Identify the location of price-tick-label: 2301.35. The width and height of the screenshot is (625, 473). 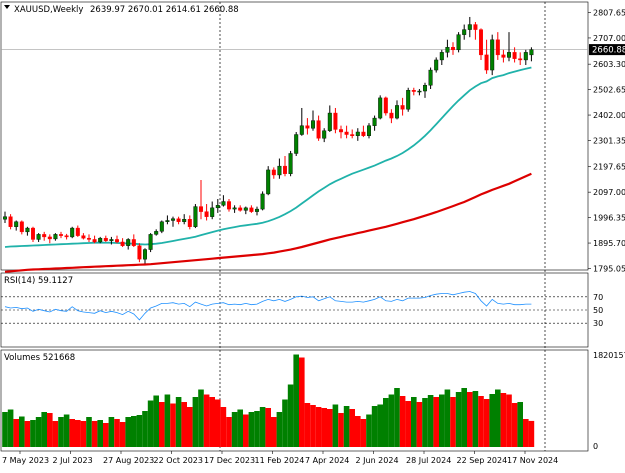
(609, 141).